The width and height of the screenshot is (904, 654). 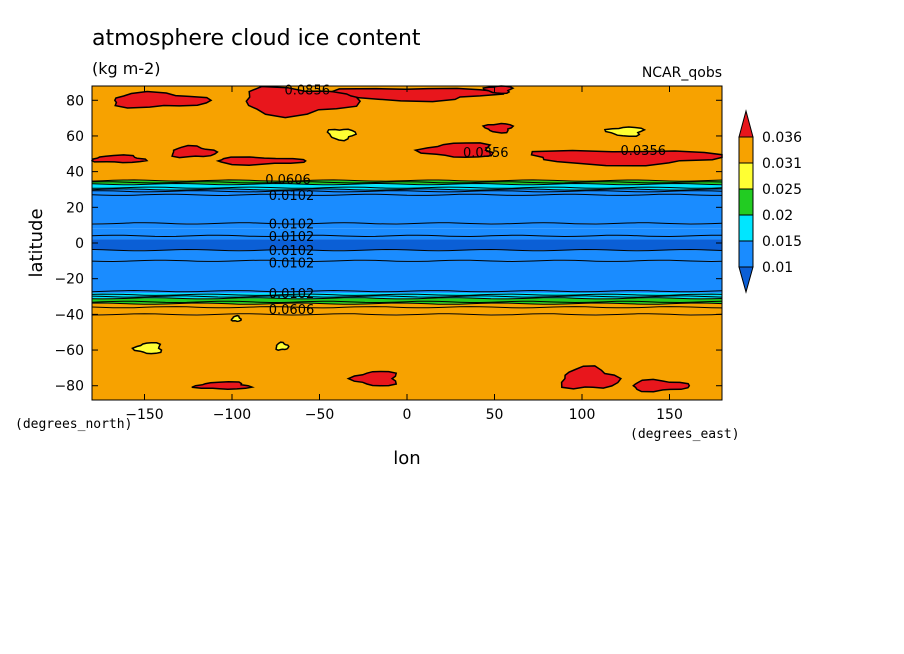 I want to click on colorbar: 0.036 0.031 0.025 0.02 0.015 0.01, so click(x=770, y=201).